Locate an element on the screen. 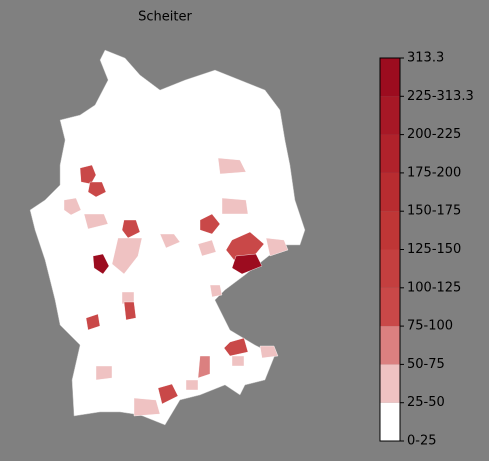  colorbar-label: 125-150 is located at coordinates (434, 249).